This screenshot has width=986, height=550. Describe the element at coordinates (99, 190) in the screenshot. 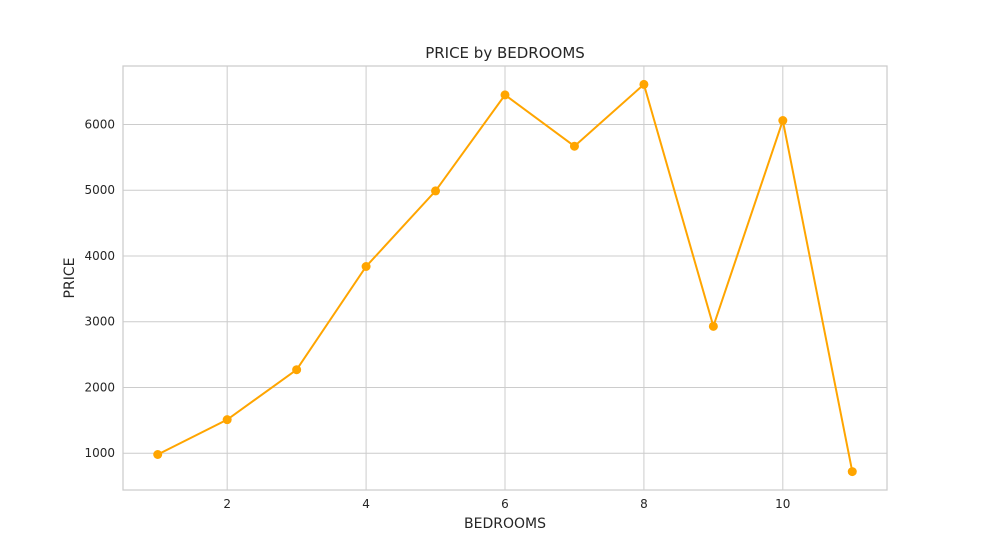

I see `y-tick-label: 5000` at that location.